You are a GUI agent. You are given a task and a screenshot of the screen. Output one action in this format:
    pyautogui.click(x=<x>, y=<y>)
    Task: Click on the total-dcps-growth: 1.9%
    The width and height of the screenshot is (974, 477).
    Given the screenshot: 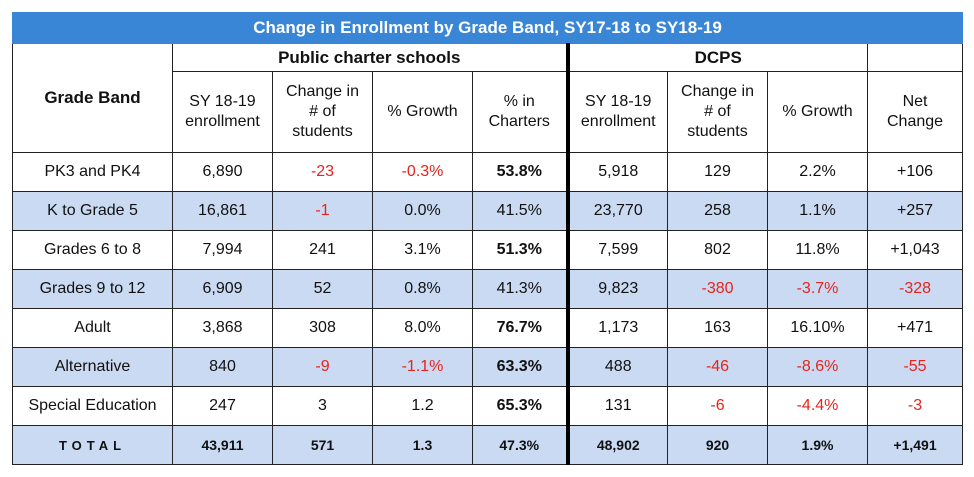 What is the action you would take?
    pyautogui.click(x=817, y=445)
    